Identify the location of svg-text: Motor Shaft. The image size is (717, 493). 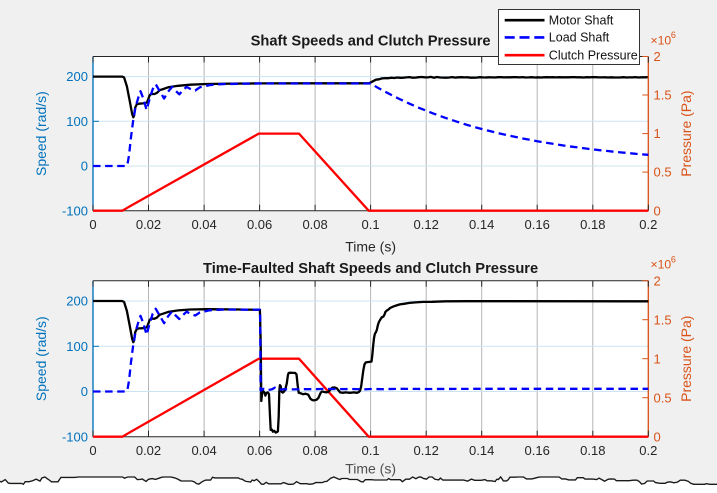
(581, 21).